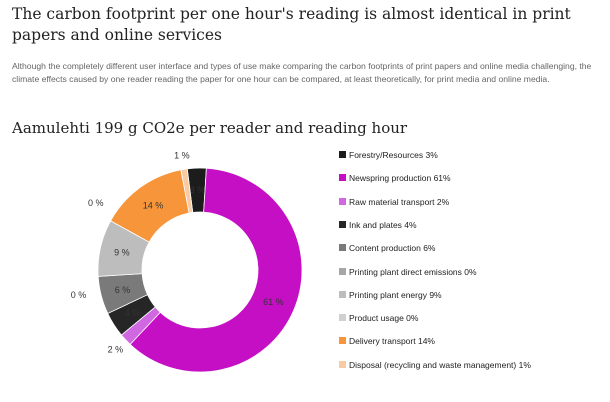 Image resolution: width=610 pixels, height=402 pixels. Describe the element at coordinates (469, 341) in the screenshot. I see `legend-item: Delivery transport 14%` at that location.